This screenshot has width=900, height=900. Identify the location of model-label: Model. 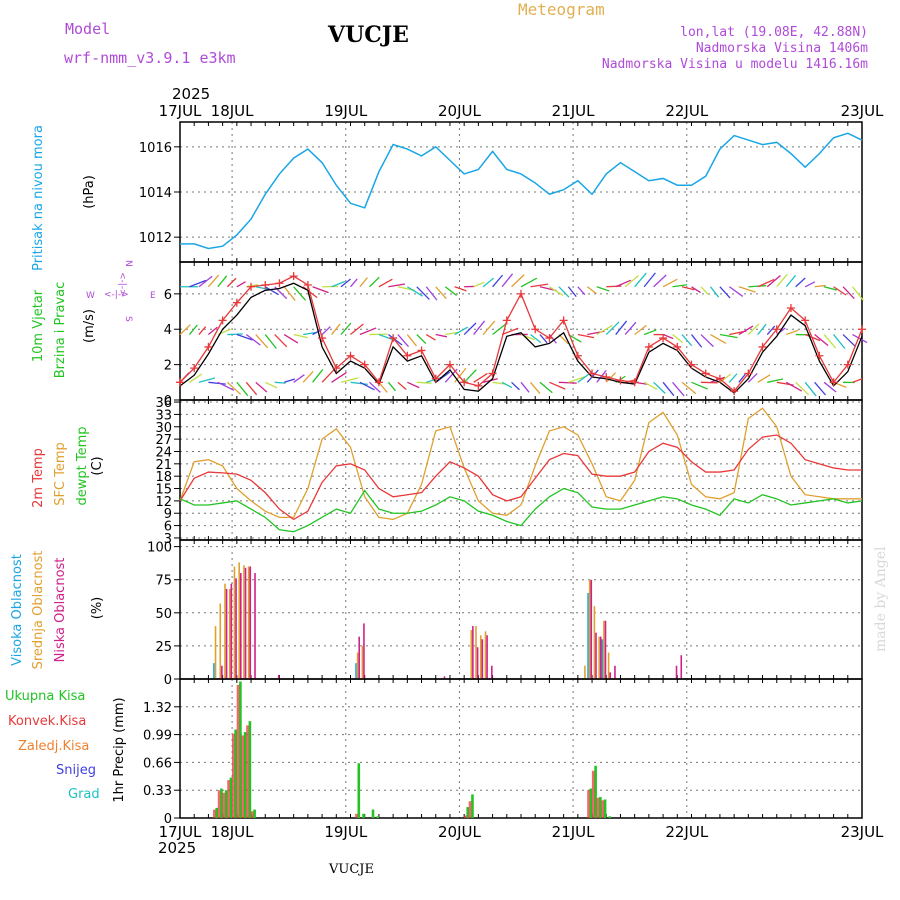
(88, 29).